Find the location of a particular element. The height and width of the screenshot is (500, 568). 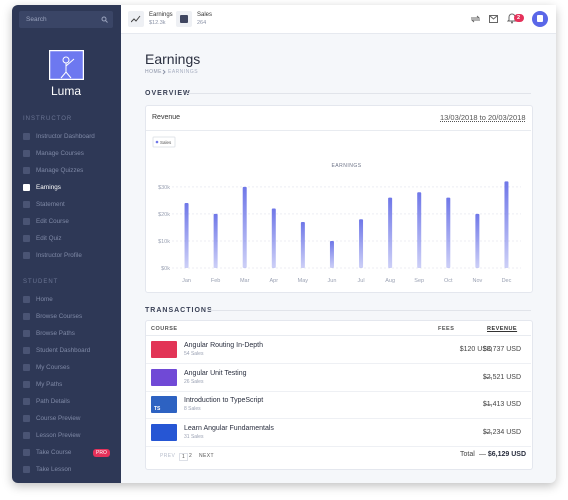

course-sales: 26 Sales is located at coordinates (194, 381).